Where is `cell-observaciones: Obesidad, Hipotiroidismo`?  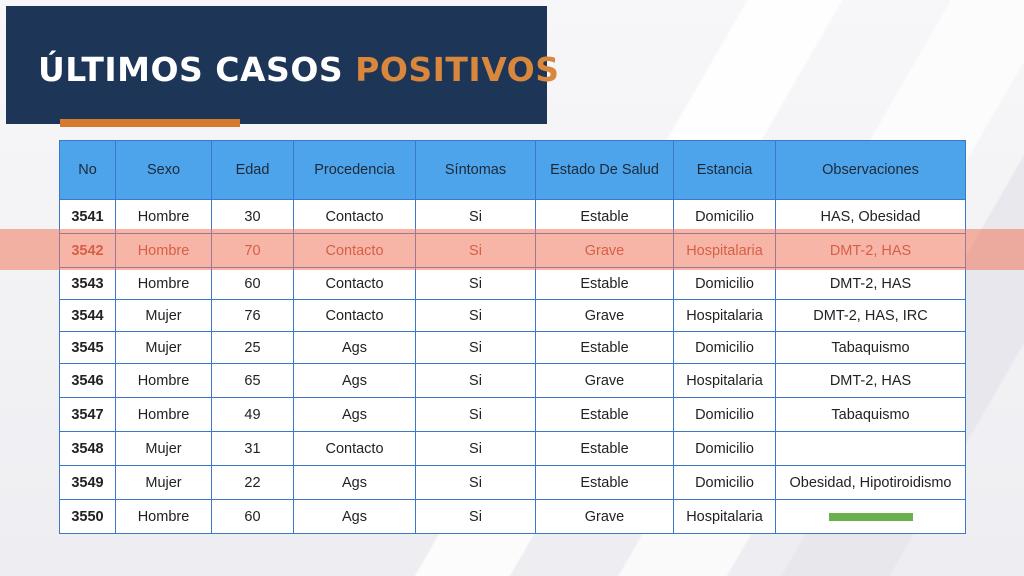 cell-observaciones: Obesidad, Hipotiroidismo is located at coordinates (870, 482).